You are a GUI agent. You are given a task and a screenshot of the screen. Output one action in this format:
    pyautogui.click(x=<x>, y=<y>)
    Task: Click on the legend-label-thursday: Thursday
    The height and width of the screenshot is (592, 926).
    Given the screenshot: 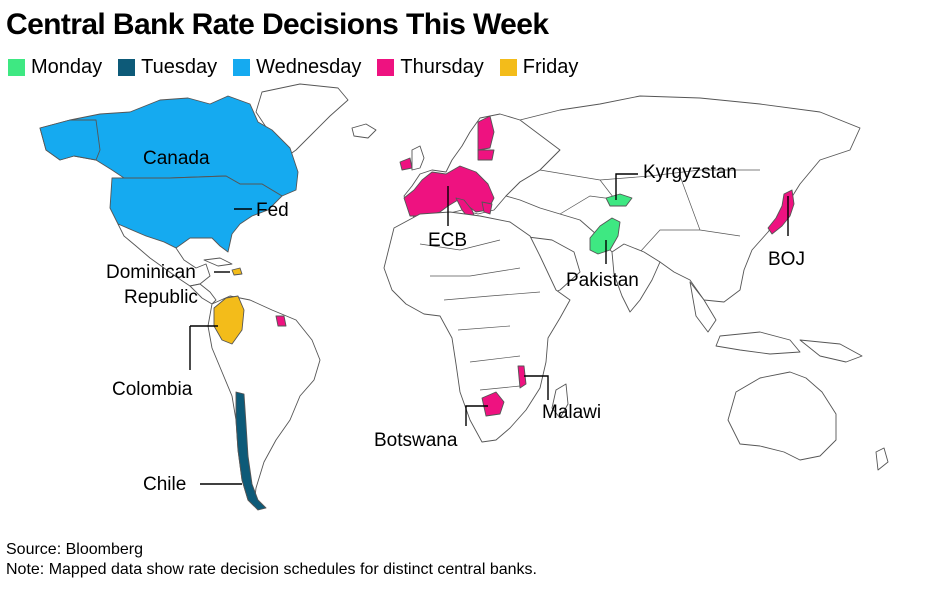 What is the action you would take?
    pyautogui.click(x=442, y=67)
    